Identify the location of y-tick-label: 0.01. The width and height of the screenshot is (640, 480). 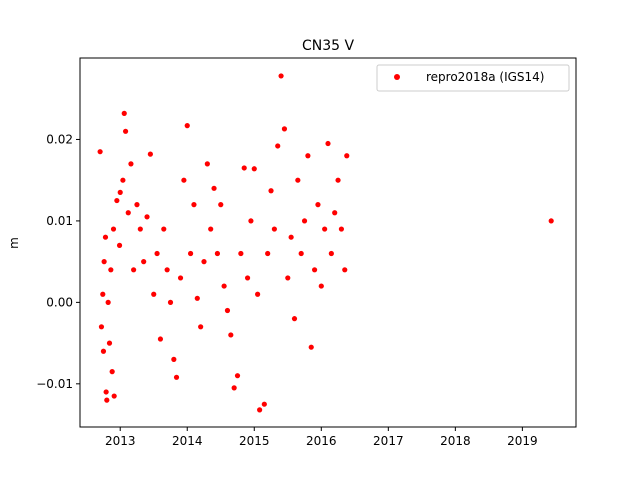
(59, 221).